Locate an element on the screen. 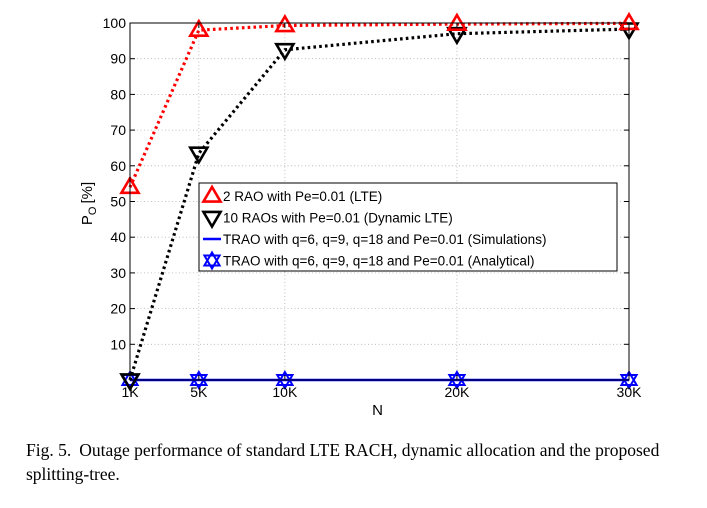 The image size is (707, 508). y-tick-label-4: 50 is located at coordinates (118, 202).